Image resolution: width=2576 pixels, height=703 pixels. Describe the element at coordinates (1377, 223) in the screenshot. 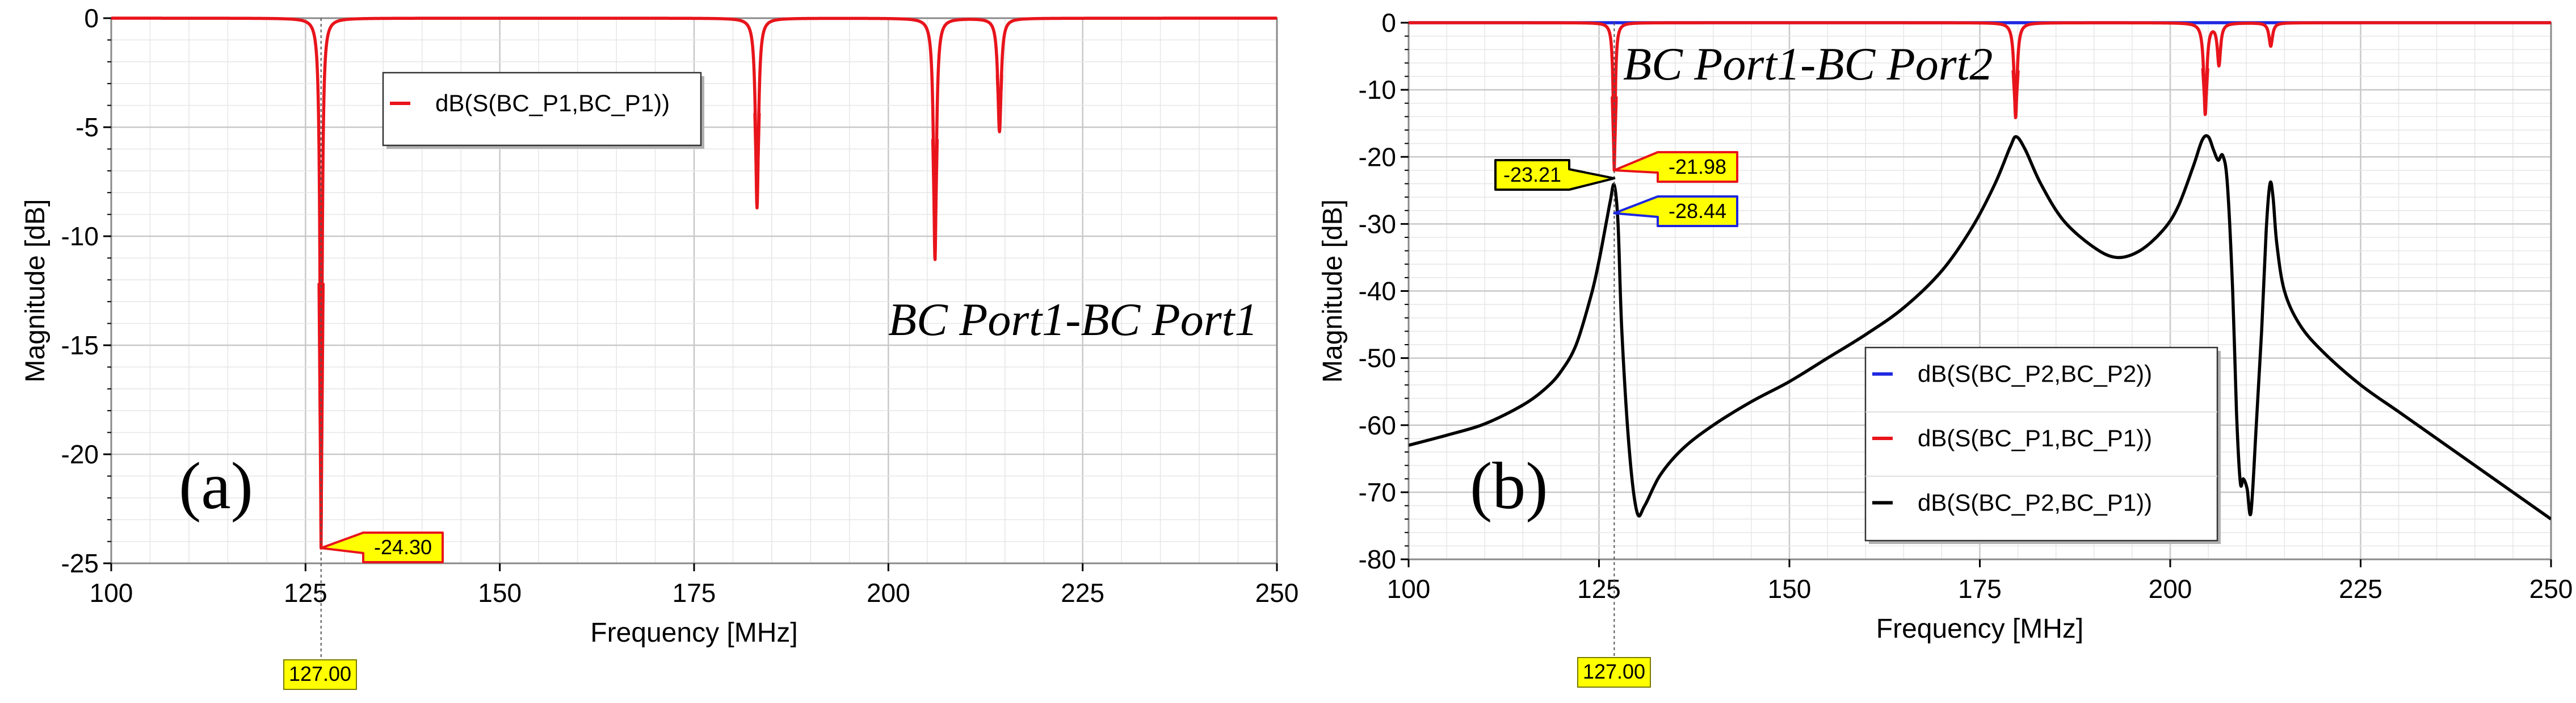

I see `y-tick-label: -30` at that location.